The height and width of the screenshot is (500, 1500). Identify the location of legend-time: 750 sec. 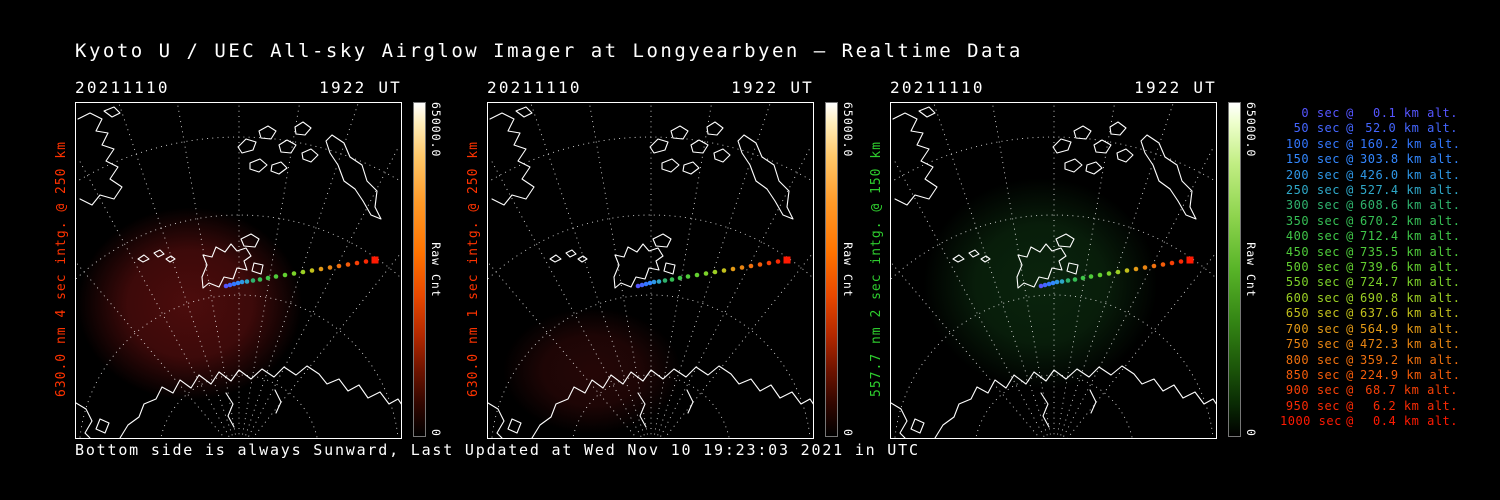
(1312, 344).